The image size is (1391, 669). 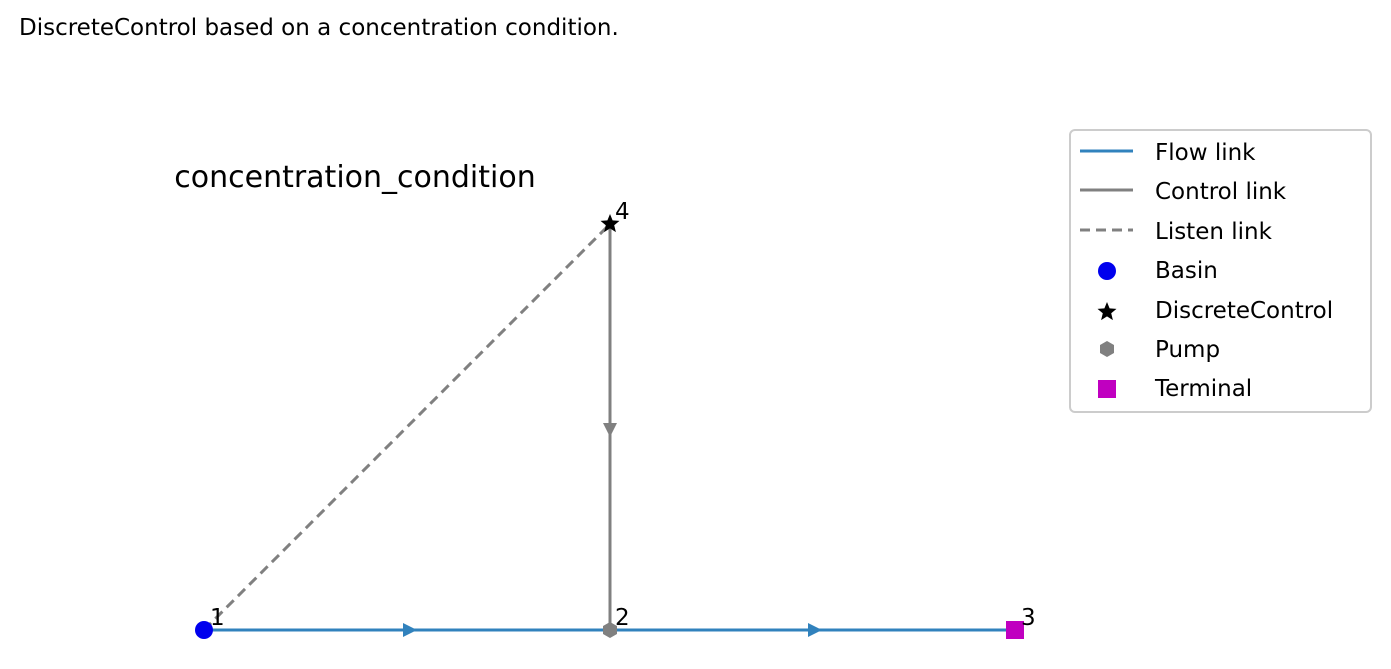 I want to click on terminal-node, so click(x=1015, y=630).